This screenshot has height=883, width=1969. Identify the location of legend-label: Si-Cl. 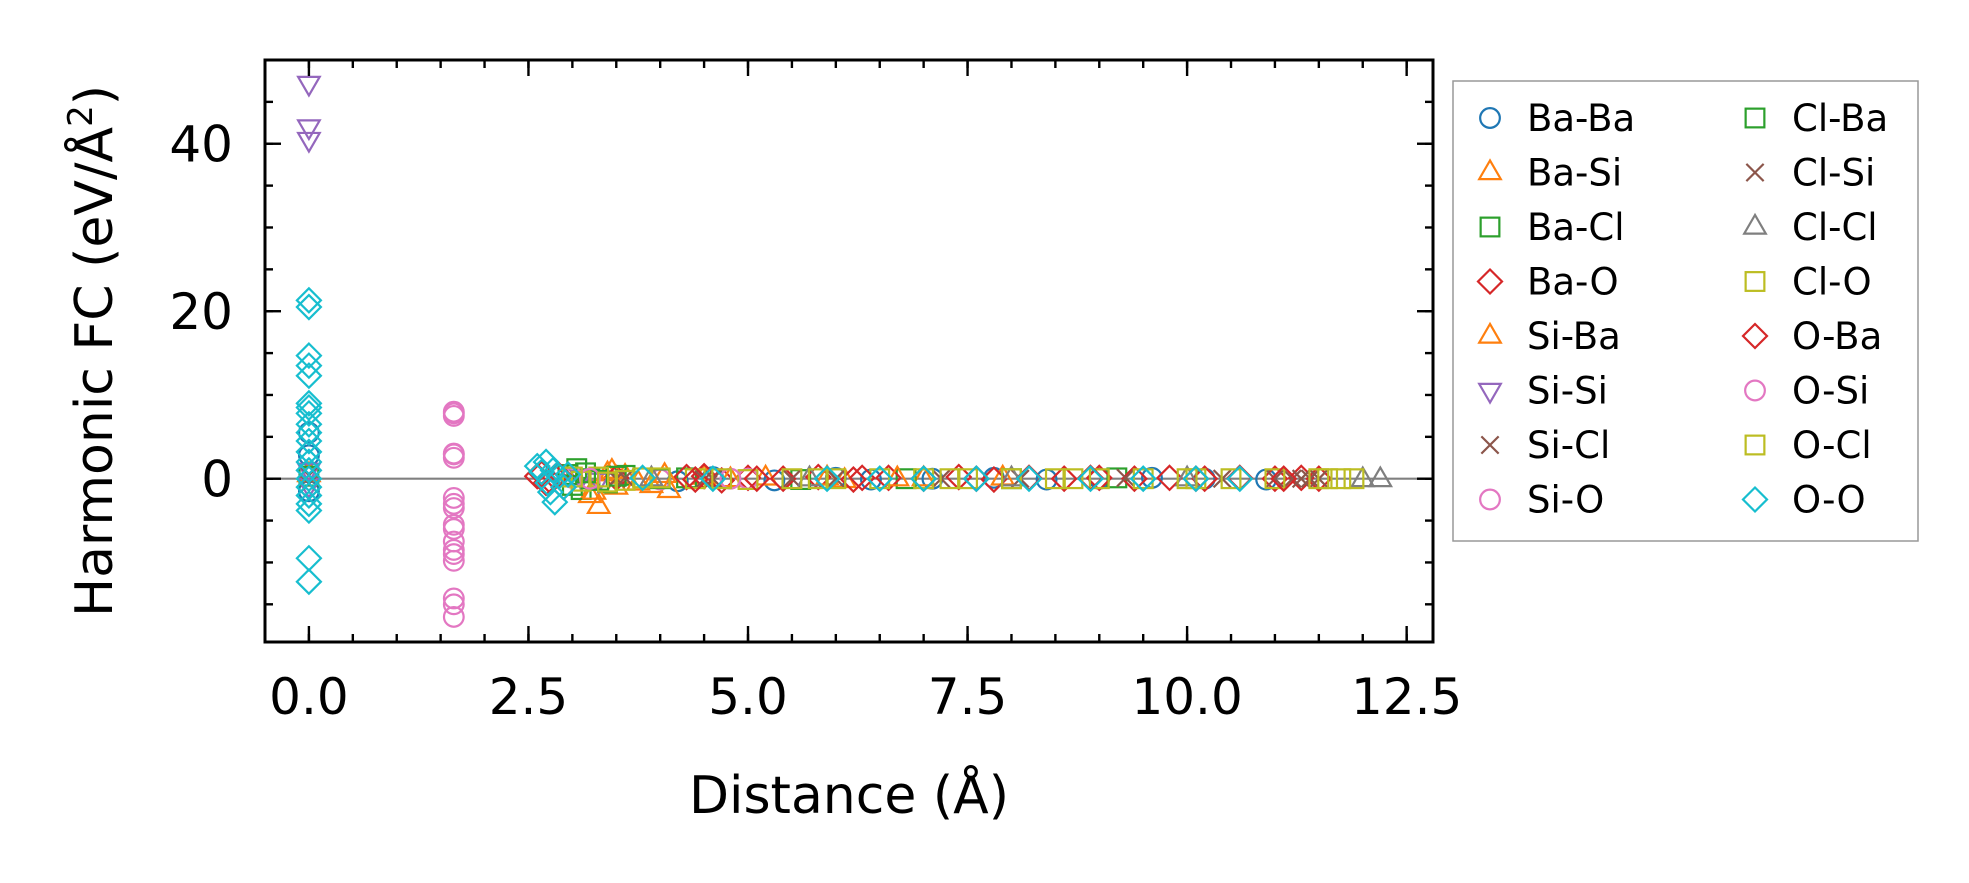
(1568, 445).